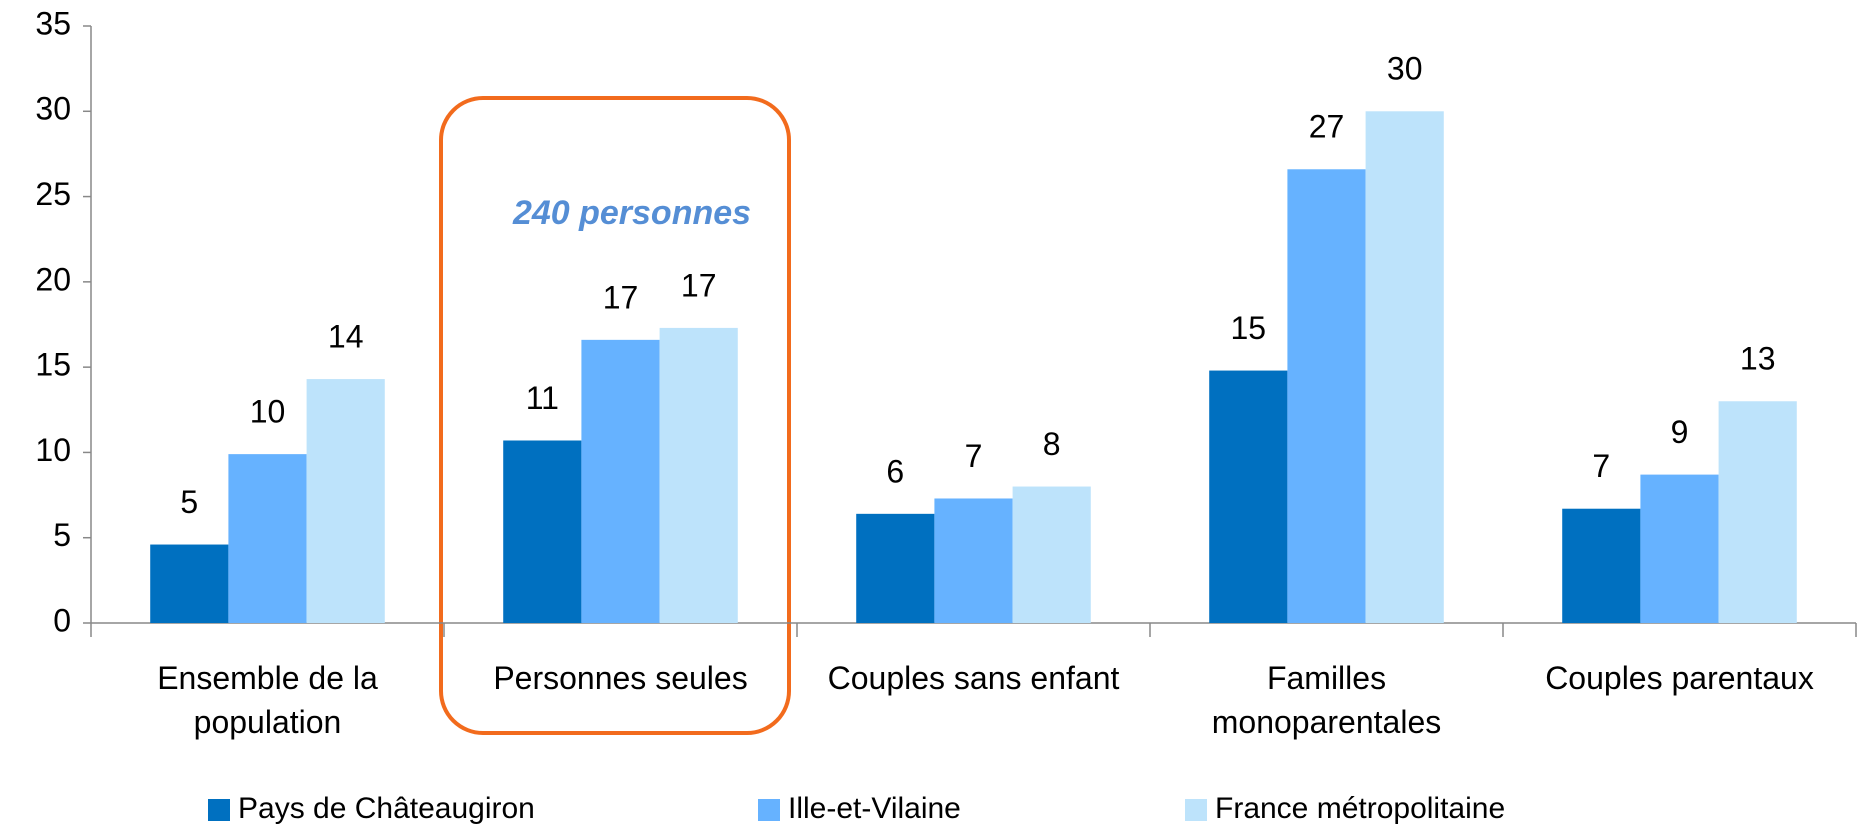 This screenshot has width=1858, height=828. Describe the element at coordinates (1052, 444) in the screenshot. I see `value-label: 8` at that location.